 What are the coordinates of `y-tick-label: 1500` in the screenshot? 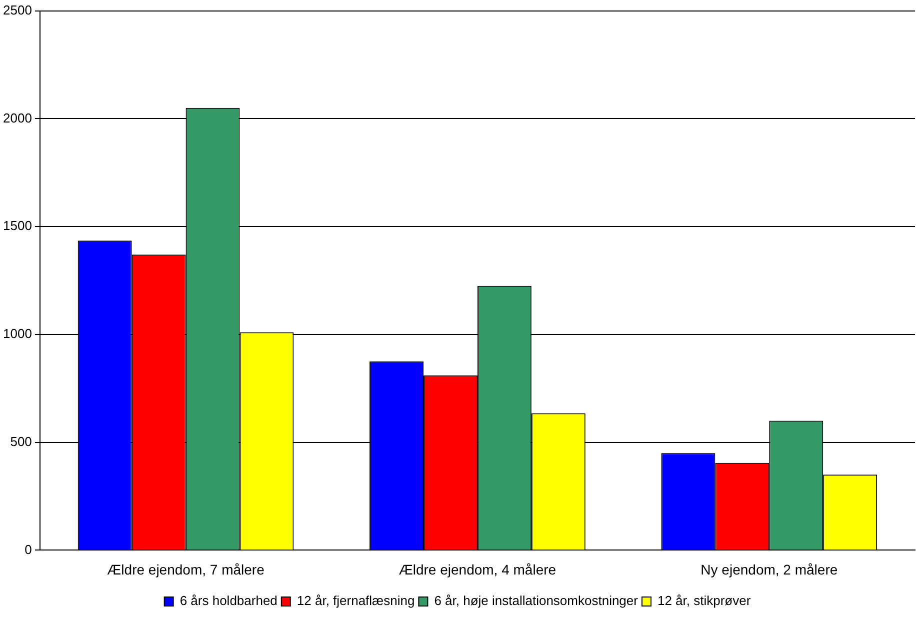 It's located at (17, 226).